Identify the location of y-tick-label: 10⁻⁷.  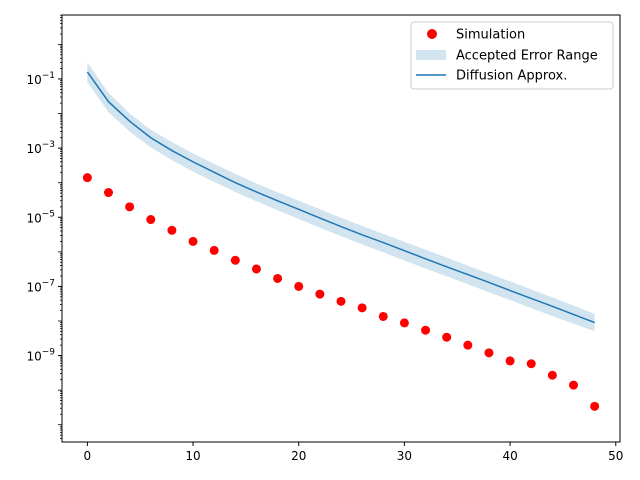
(40, 286).